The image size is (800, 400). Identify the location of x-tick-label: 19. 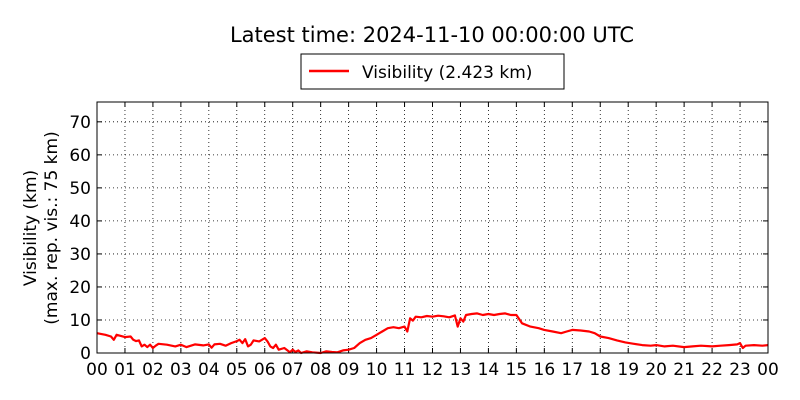
(628, 370).